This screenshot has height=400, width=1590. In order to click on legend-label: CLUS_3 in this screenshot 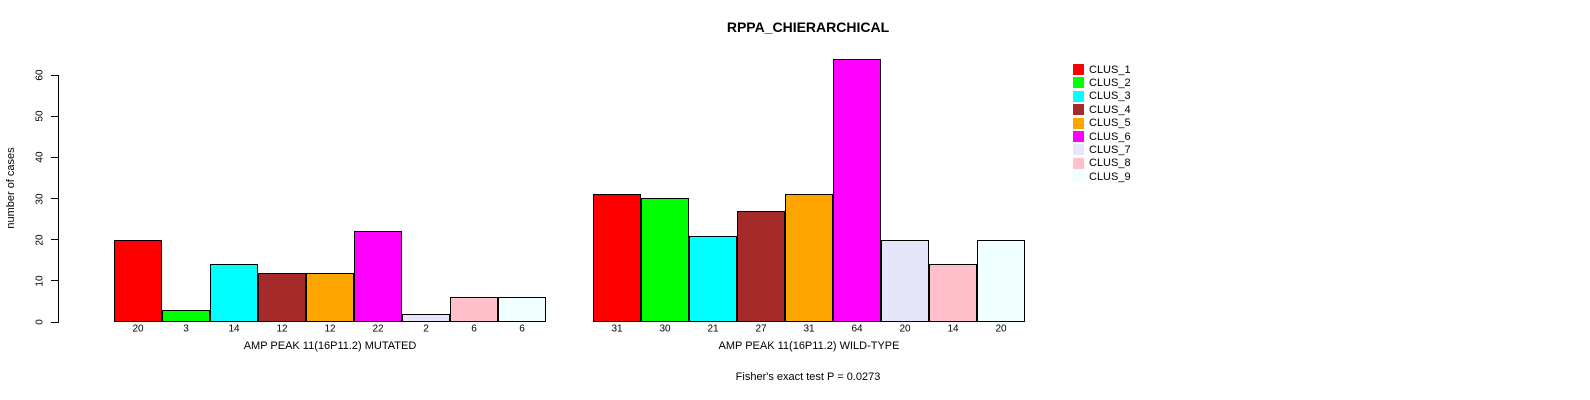, I will do `click(1110, 96)`.